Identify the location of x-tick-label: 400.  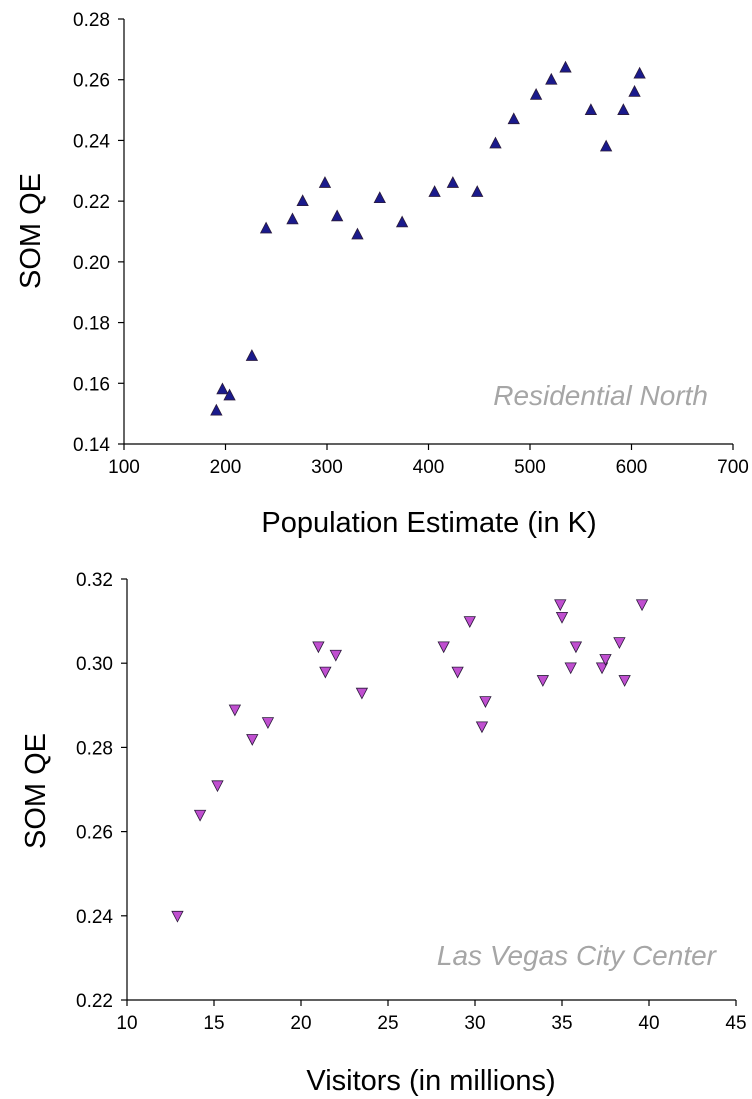
(429, 467).